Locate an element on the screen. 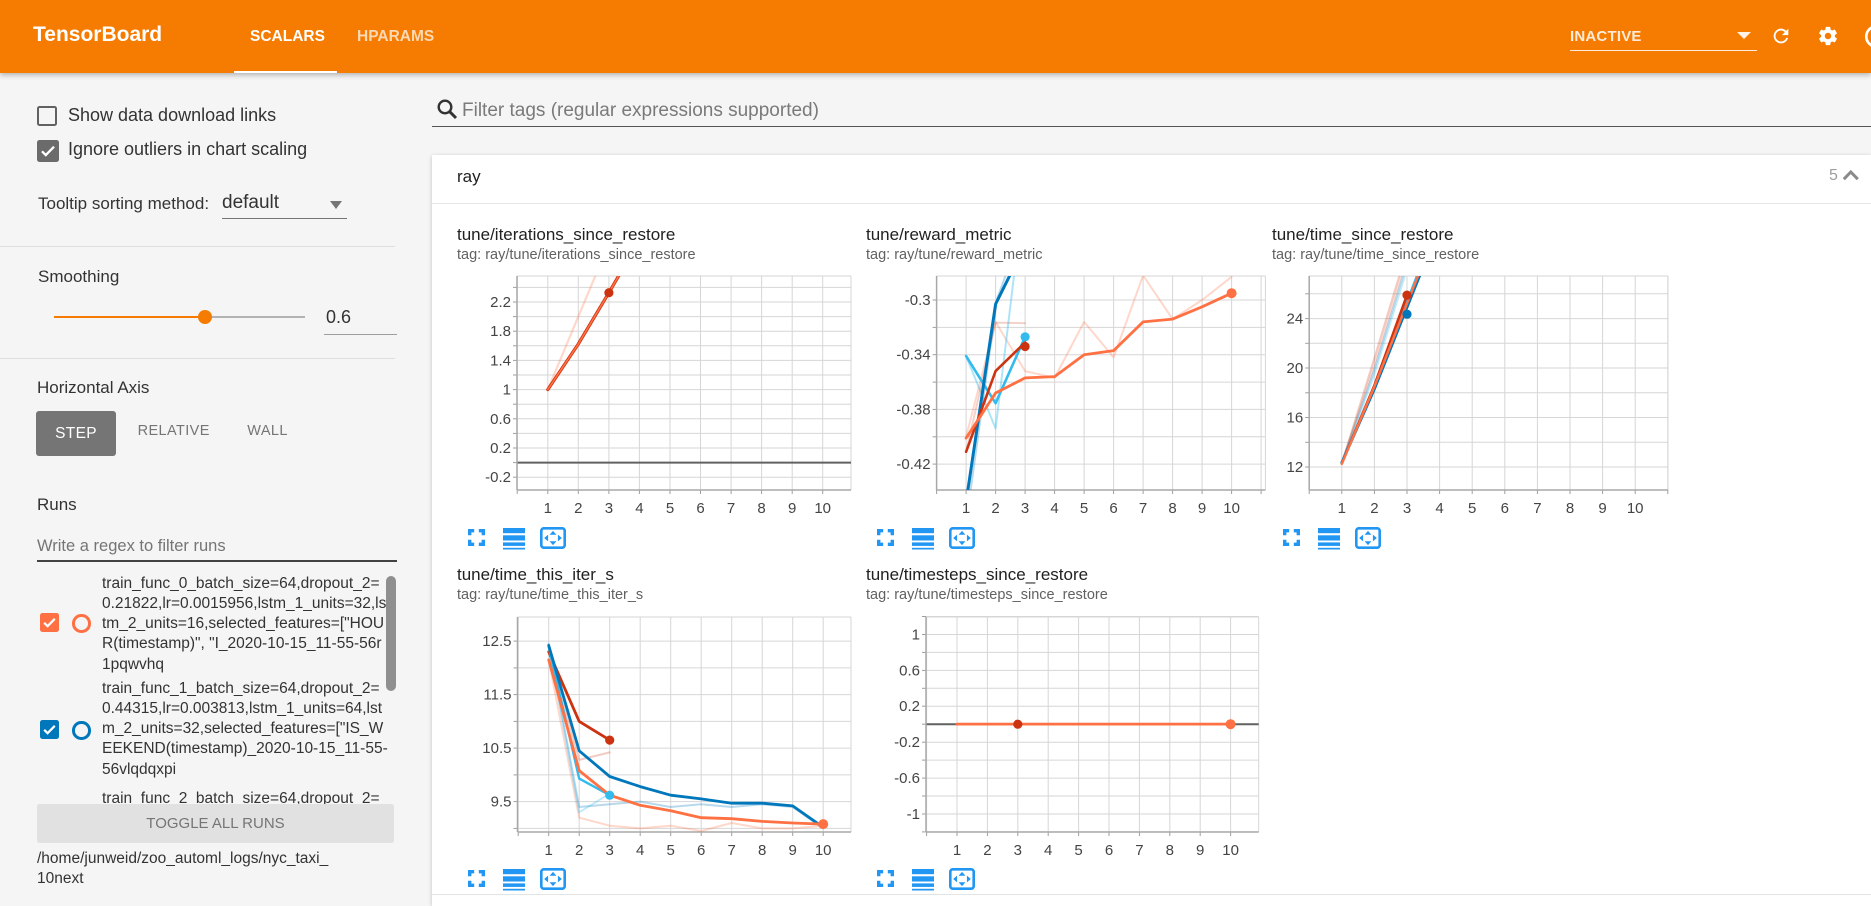 The image size is (1871, 906). svg-text: 10.5 is located at coordinates (496, 748).